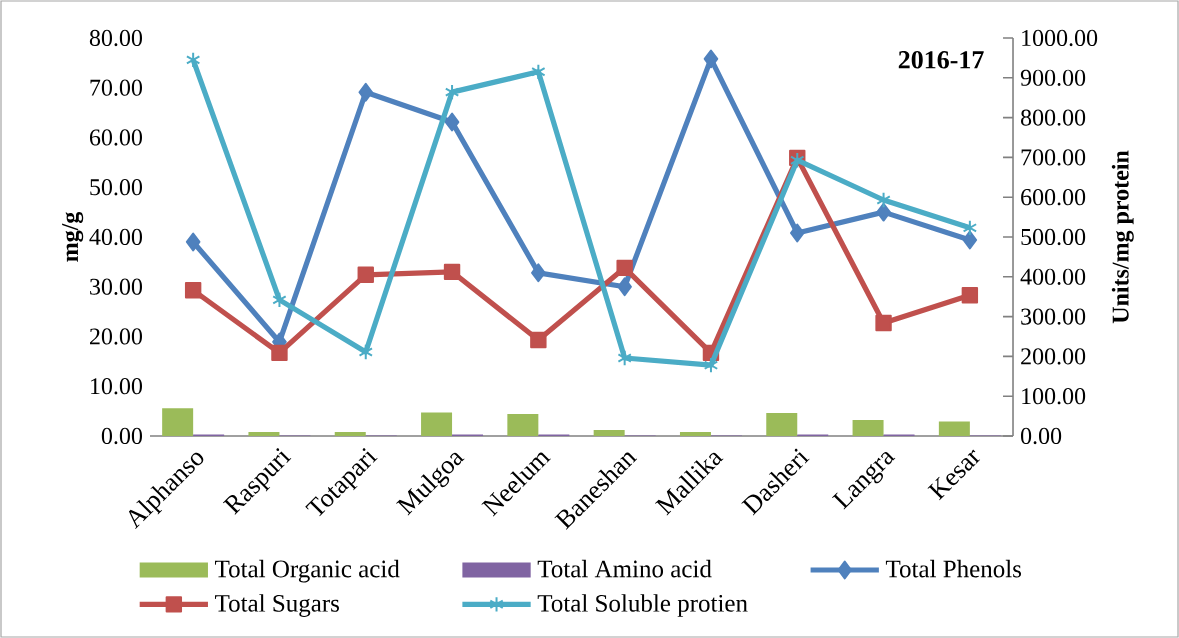 The height and width of the screenshot is (638, 1179). I want to click on y-tick-label: 60.00, so click(116, 137).